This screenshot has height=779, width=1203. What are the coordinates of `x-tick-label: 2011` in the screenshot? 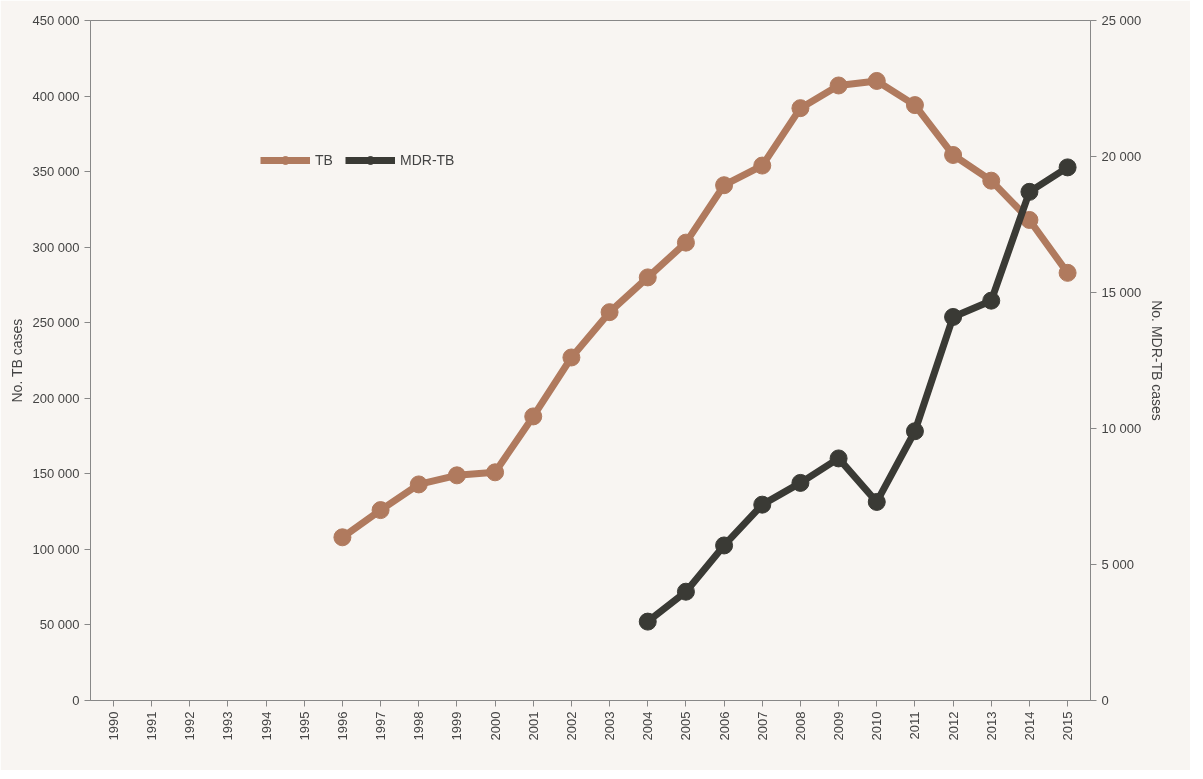 It's located at (915, 725).